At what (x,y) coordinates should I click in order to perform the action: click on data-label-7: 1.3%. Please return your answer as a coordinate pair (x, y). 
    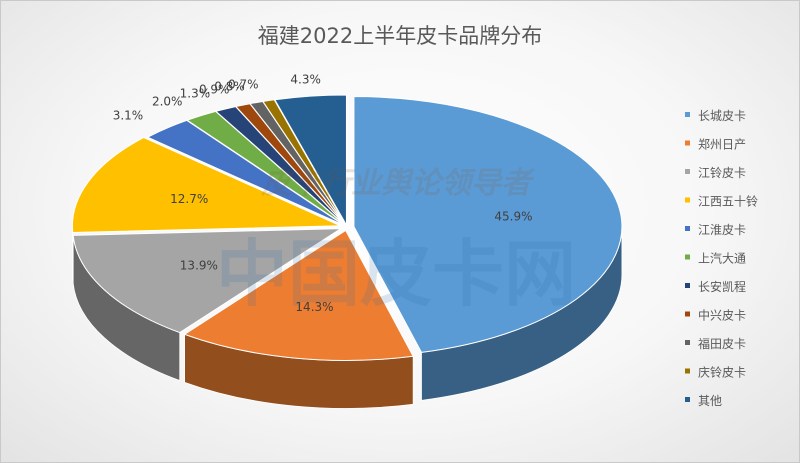
    Looking at the image, I should click on (195, 94).